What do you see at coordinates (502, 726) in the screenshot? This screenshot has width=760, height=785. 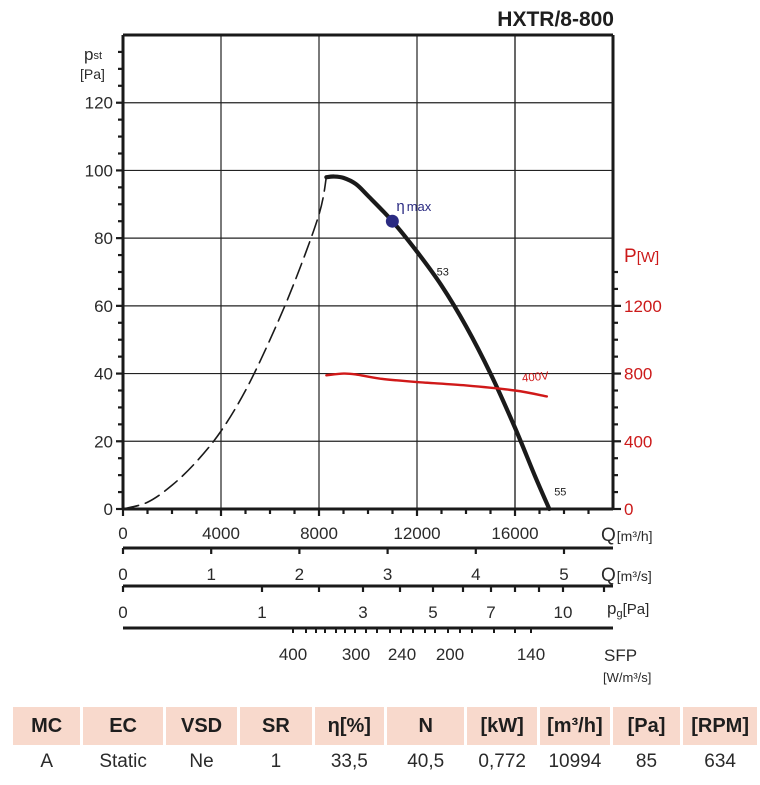 I see `table-header: [kW]` at bounding box center [502, 726].